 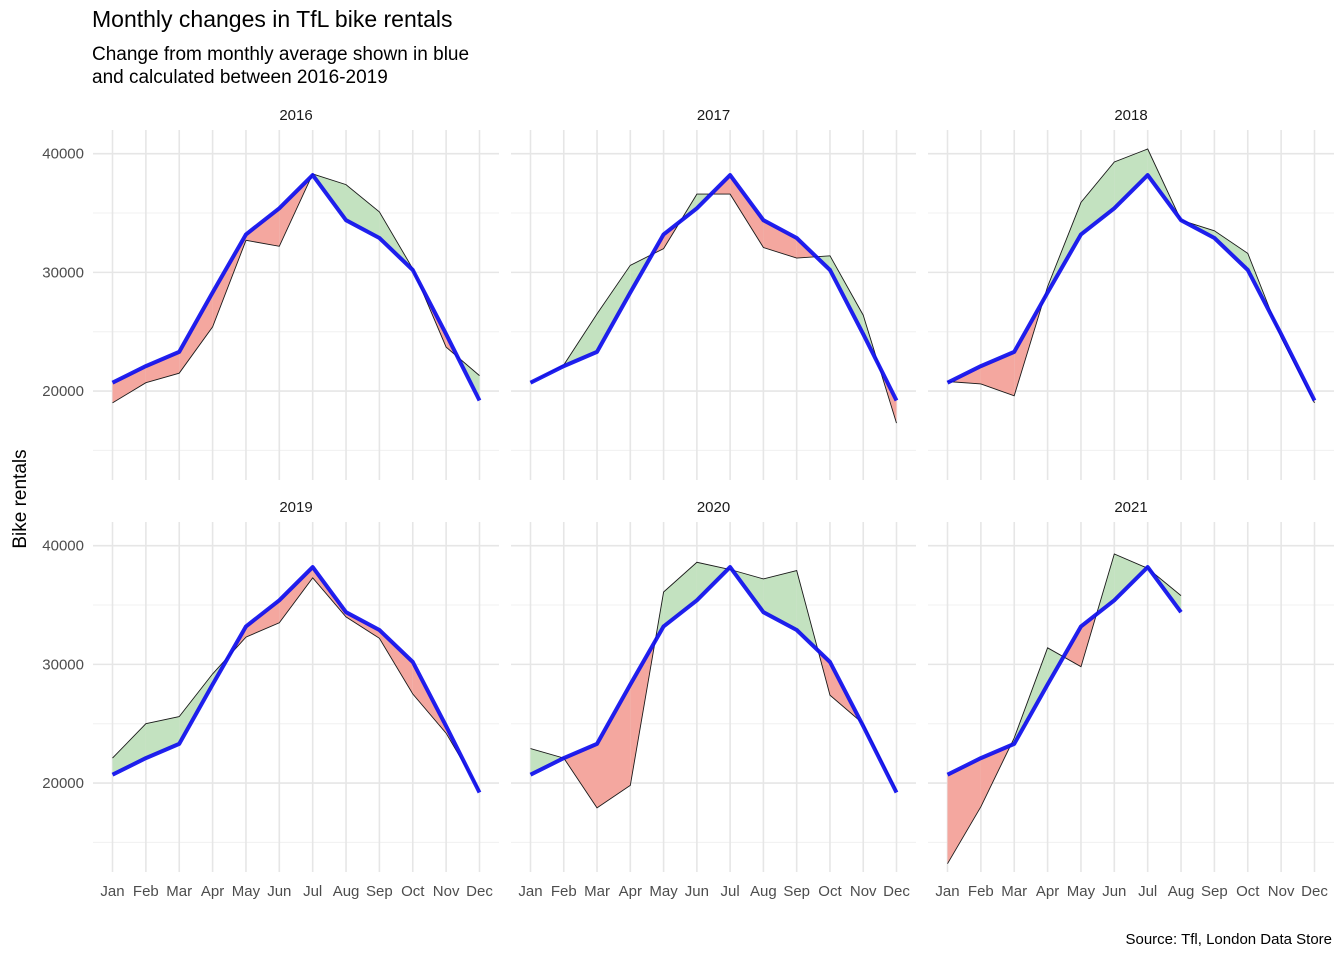 I want to click on facet-panel-2021: 2021 Jan Feb Mar Apr May Jun Jul Aug Sep Oct Nov Dec, so click(x=1131, y=699).